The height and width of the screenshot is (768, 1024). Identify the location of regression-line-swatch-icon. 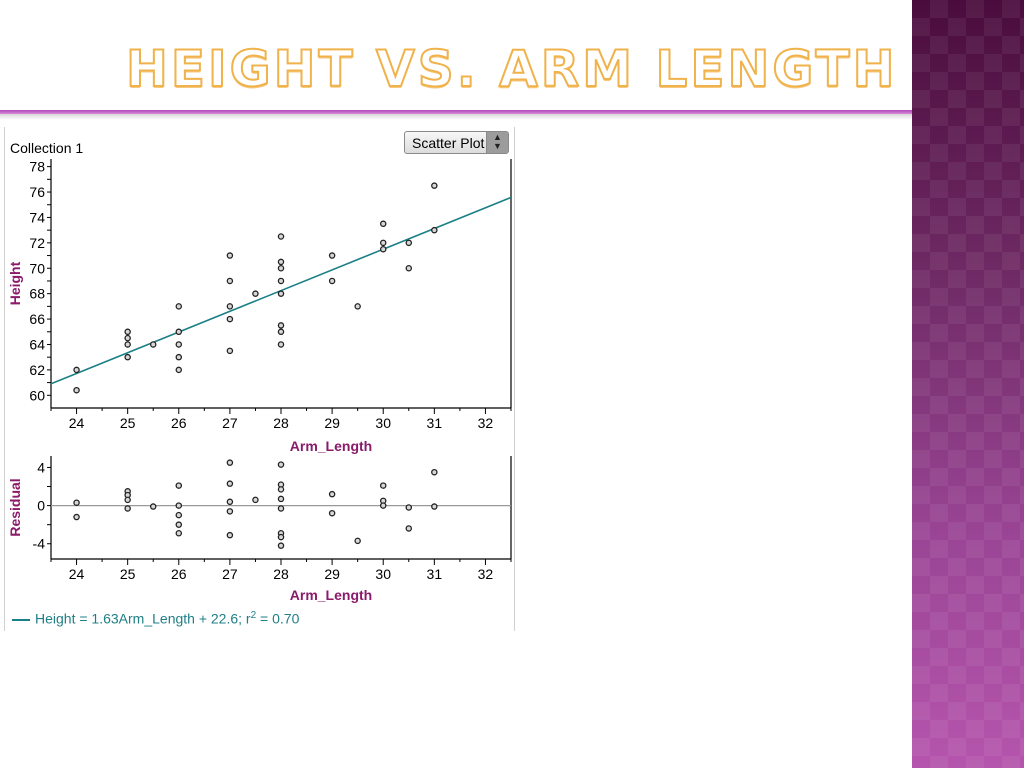
(21, 619).